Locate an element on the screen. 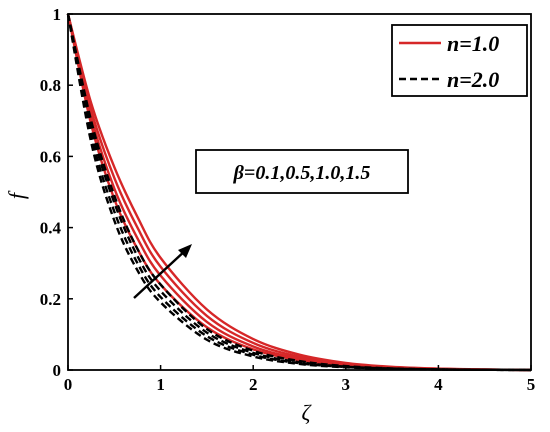 The width and height of the screenshot is (550, 432). beta-annotation: β=0.1,0.5,1.0,1.5 is located at coordinates (302, 171).